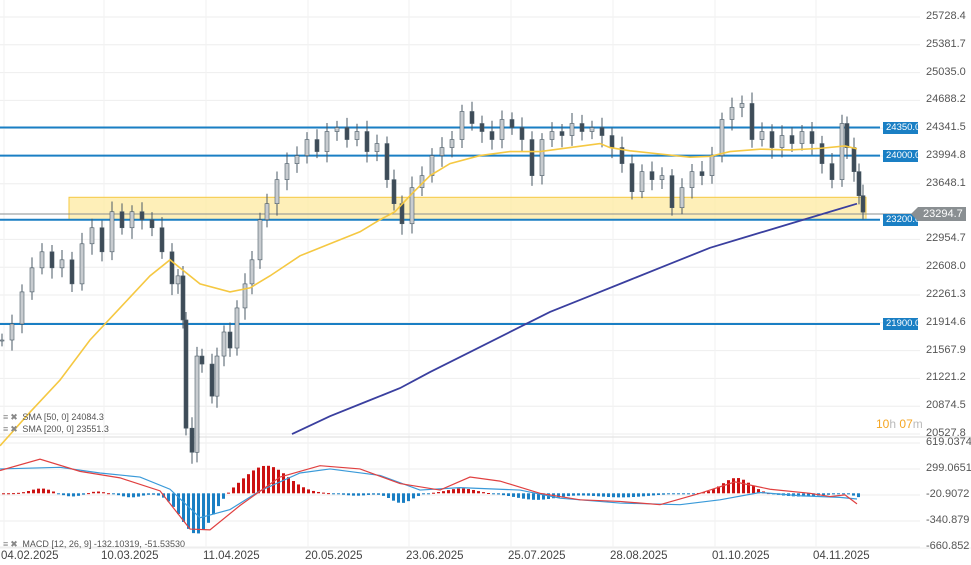  Describe the element at coordinates (116, 544) in the screenshot. I see `macd-value: -132.10319` at that location.